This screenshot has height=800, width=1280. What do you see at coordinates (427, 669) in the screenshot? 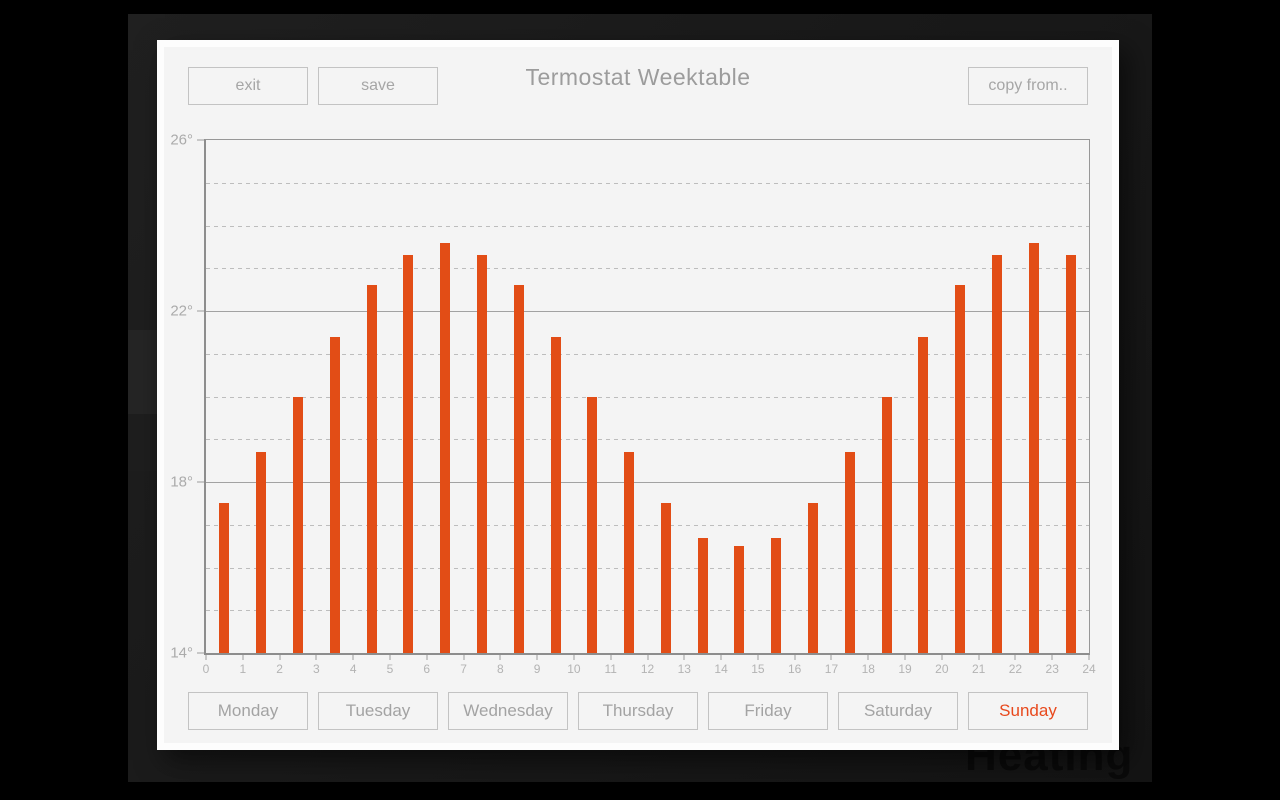
I see `x-axis-label-6: 6` at bounding box center [427, 669].